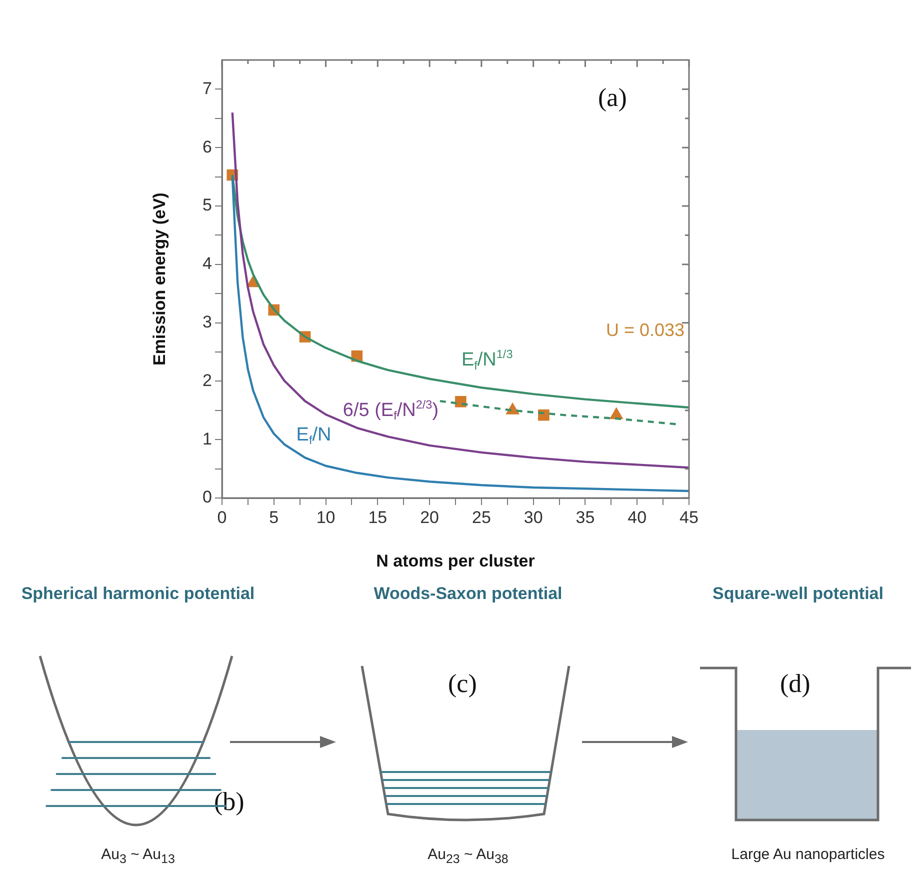 This screenshot has height=876, width=921. What do you see at coordinates (207, 146) in the screenshot?
I see `y-tick-label: 6` at bounding box center [207, 146].